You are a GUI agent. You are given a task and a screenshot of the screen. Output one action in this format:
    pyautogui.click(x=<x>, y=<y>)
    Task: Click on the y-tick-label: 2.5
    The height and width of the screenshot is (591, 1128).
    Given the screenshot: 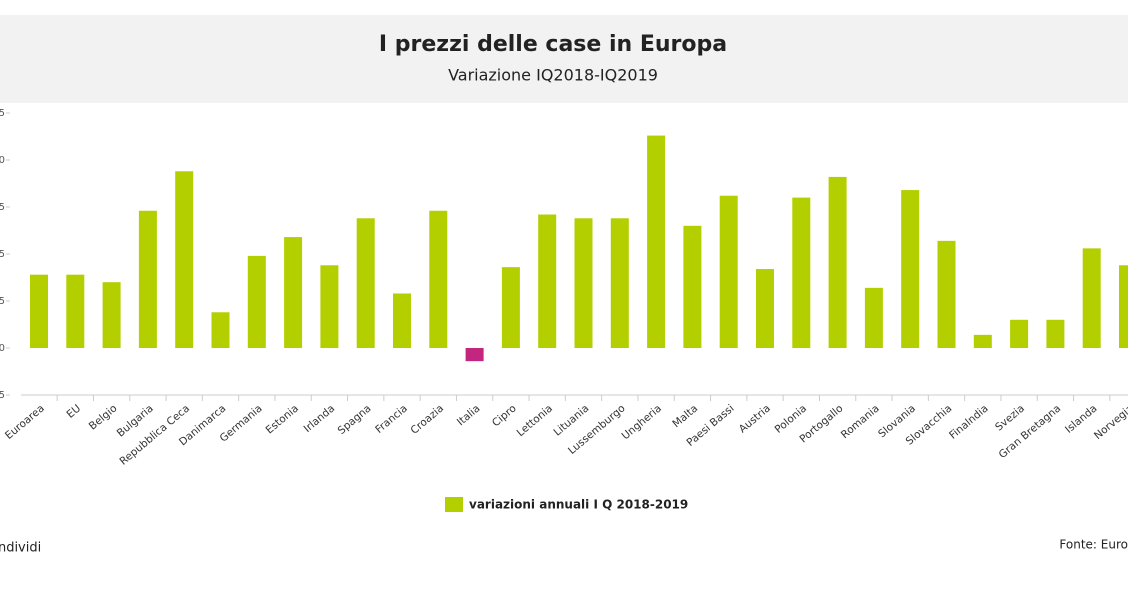 What is the action you would take?
    pyautogui.click(x=2, y=301)
    